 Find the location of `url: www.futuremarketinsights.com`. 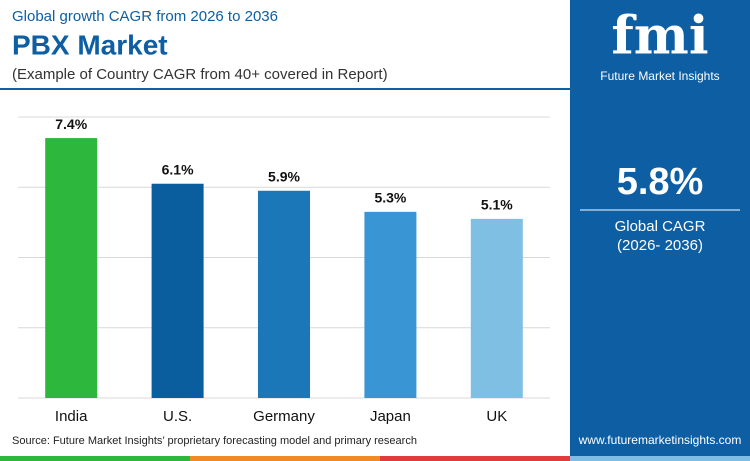

url: www.futuremarketinsights.com is located at coordinates (660, 440).